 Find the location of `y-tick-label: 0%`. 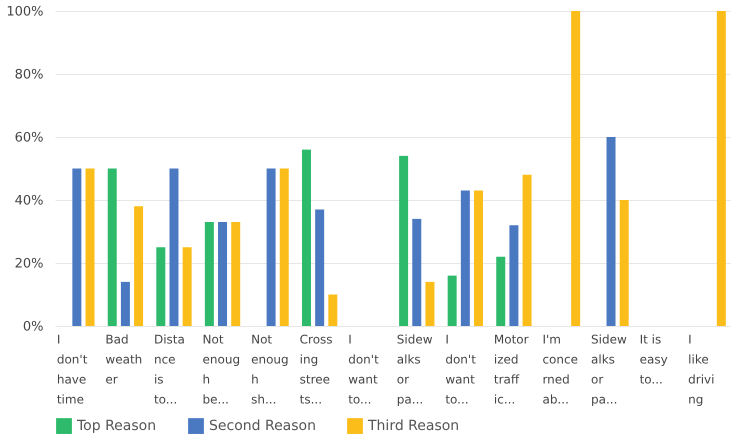

y-tick-label: 0% is located at coordinates (33, 327).